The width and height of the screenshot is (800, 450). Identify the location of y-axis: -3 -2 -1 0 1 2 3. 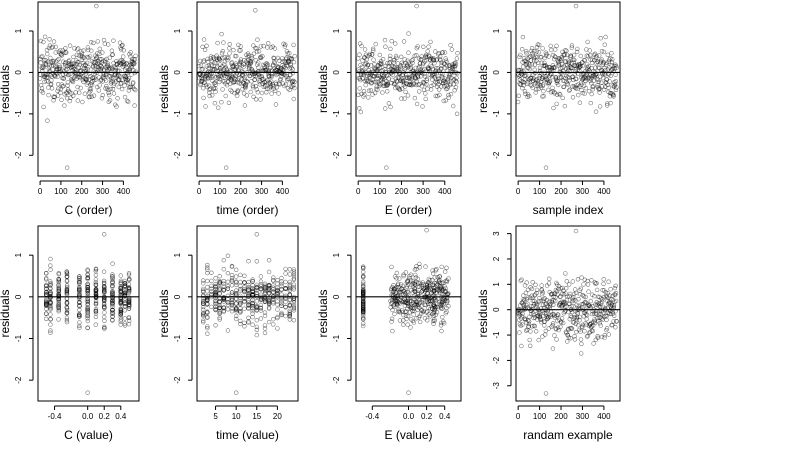
(502, 310).